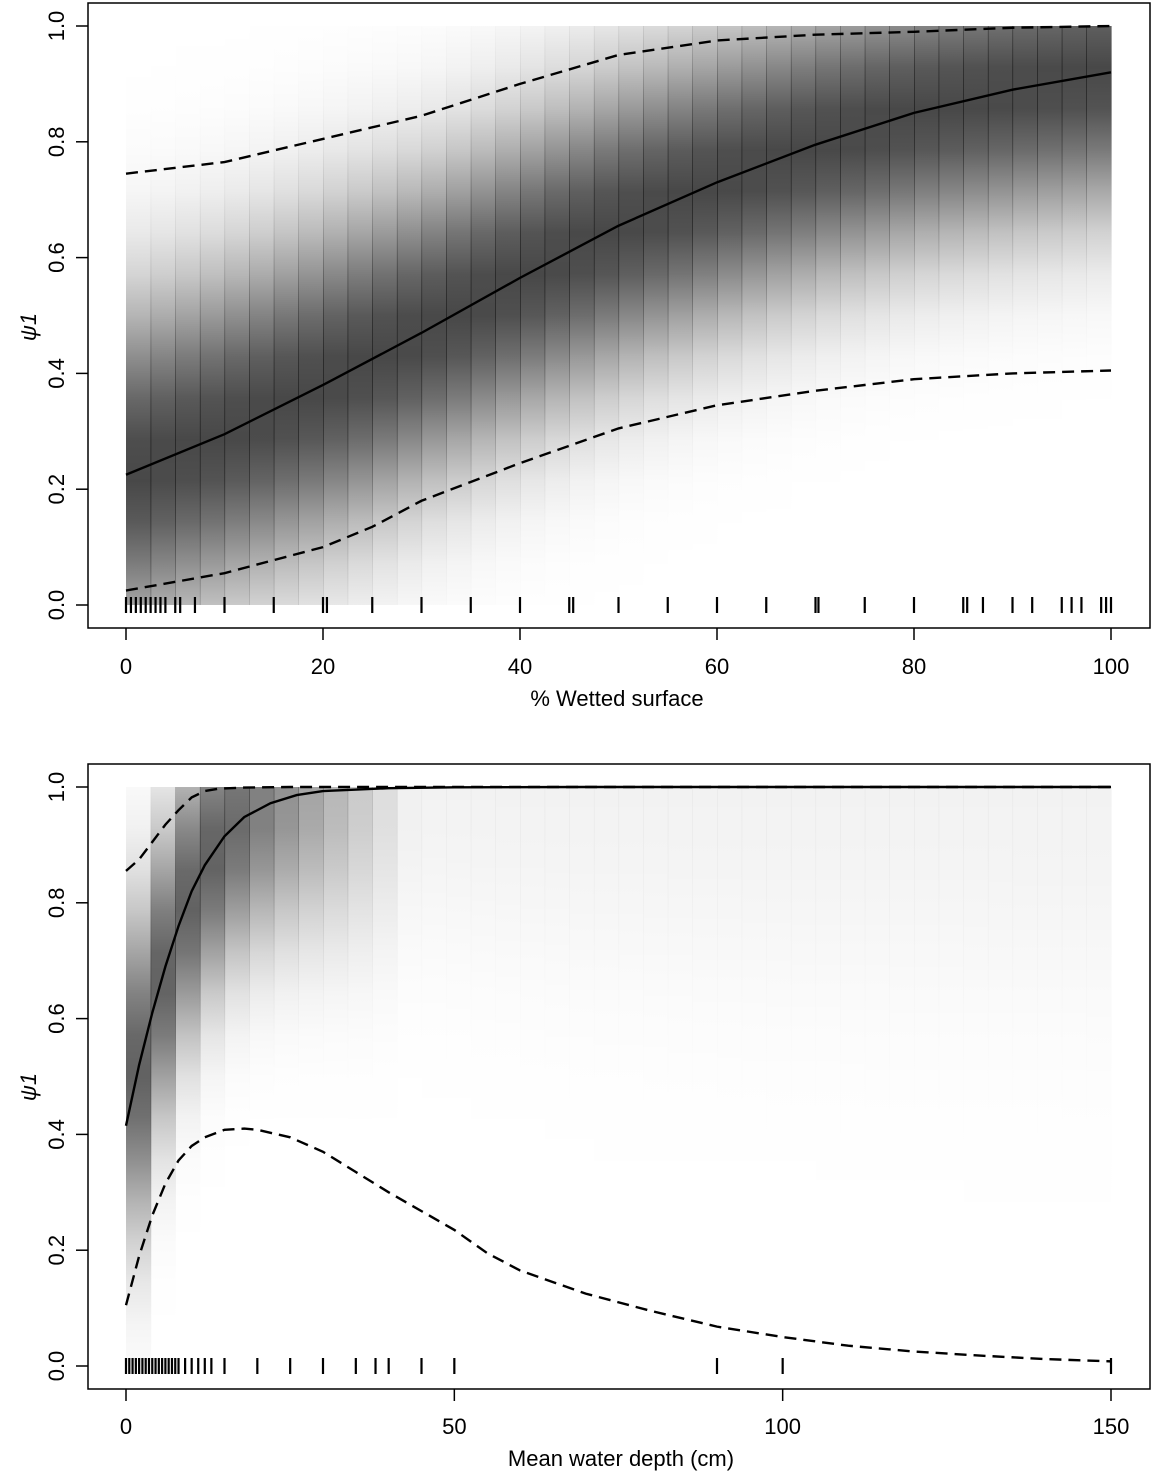 This screenshot has height=1482, width=1153. I want to click on x-axis-title: % Wetted surface, so click(616, 698).